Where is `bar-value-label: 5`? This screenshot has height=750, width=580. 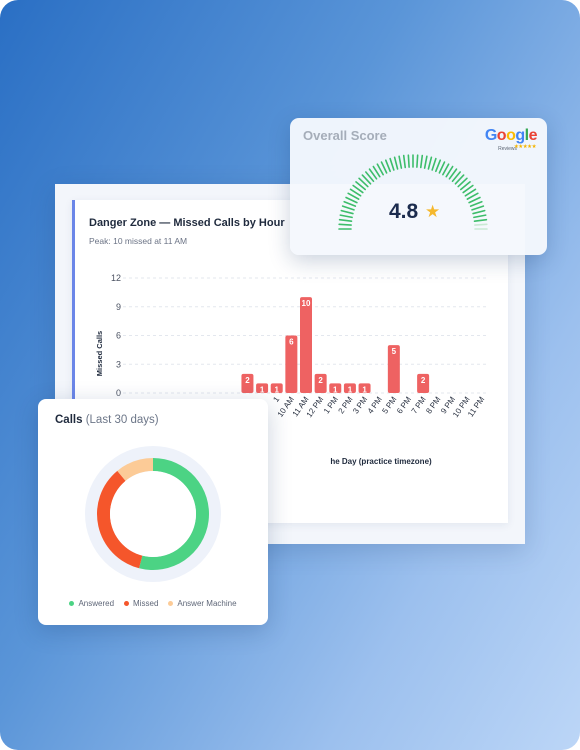 bar-value-label: 5 is located at coordinates (394, 351).